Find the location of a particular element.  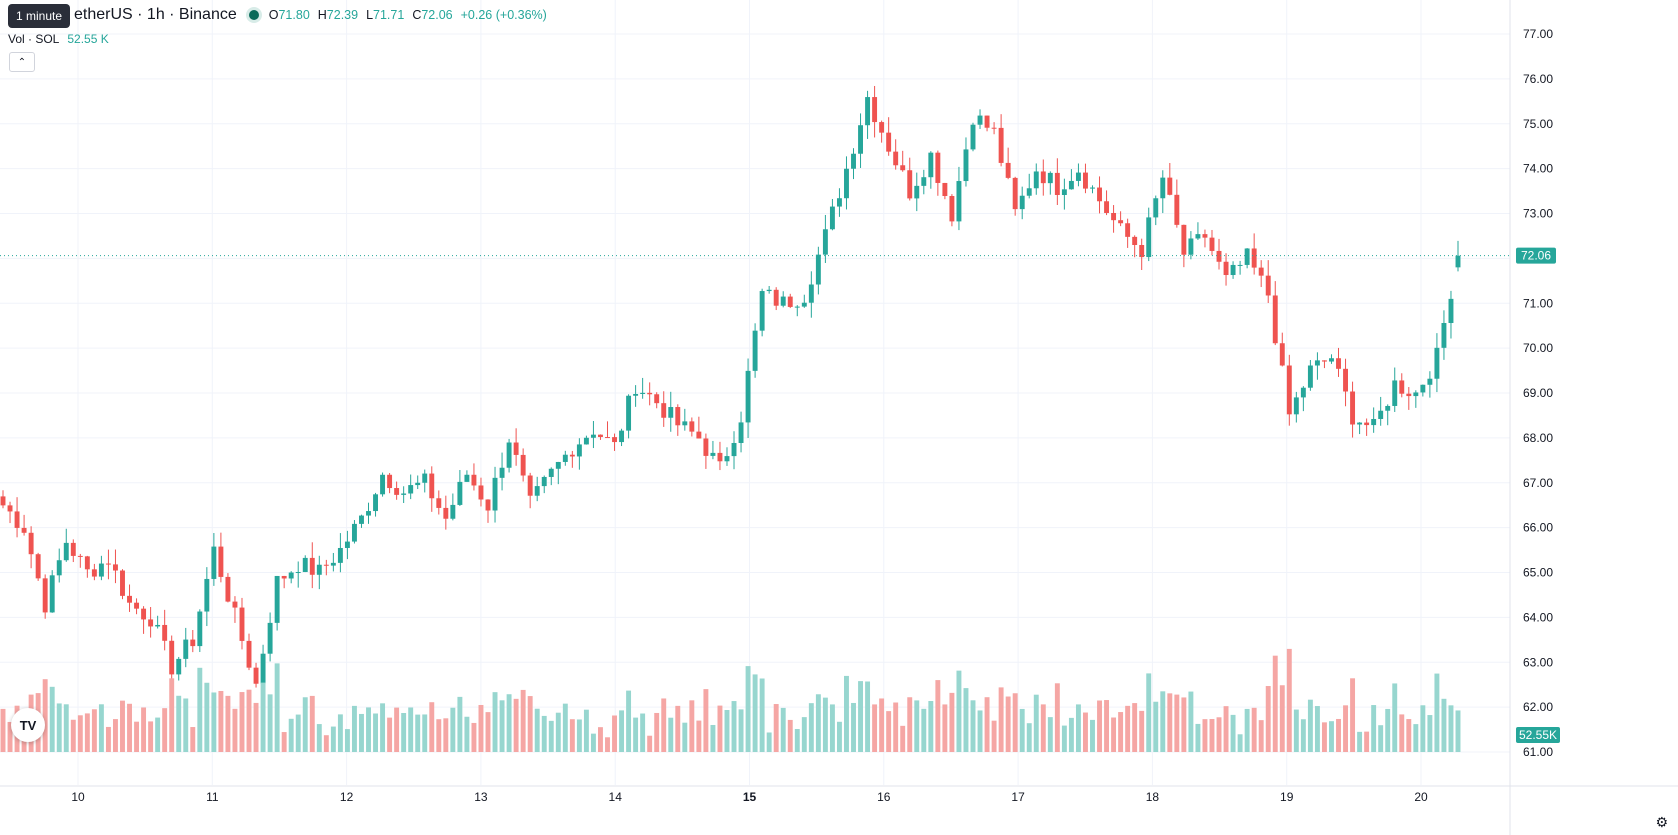

last-price-label: 72.06 is located at coordinates (1536, 256).